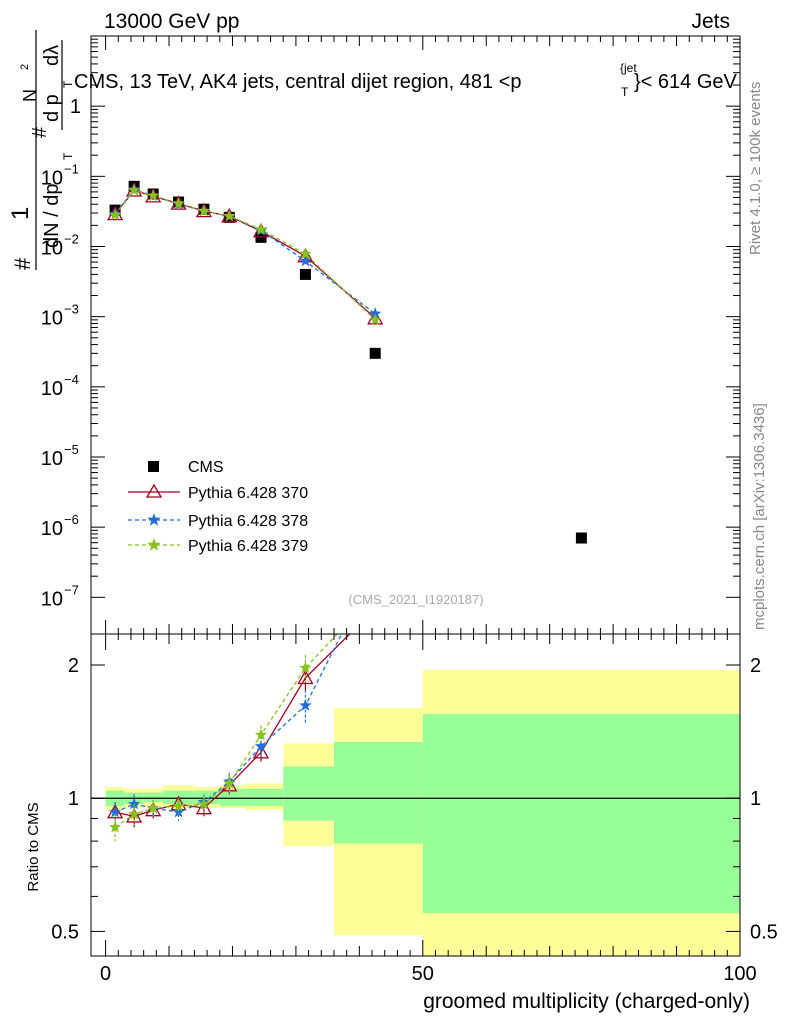  What do you see at coordinates (71, 238) in the screenshot?
I see `main-ytick-exponent: −2` at bounding box center [71, 238].